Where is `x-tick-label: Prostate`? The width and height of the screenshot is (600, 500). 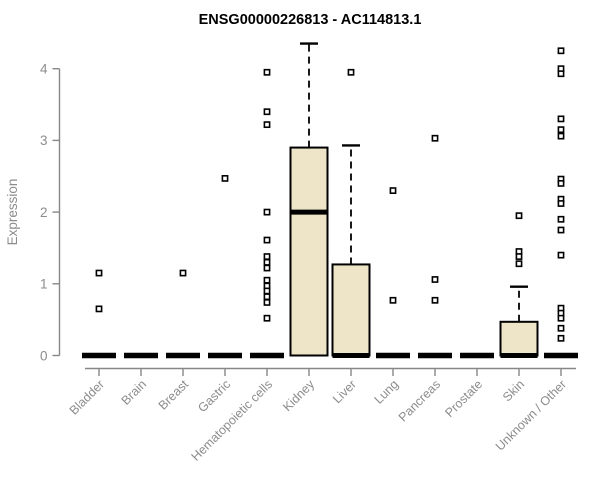
x-tick-label: Prostate is located at coordinates (463, 398).